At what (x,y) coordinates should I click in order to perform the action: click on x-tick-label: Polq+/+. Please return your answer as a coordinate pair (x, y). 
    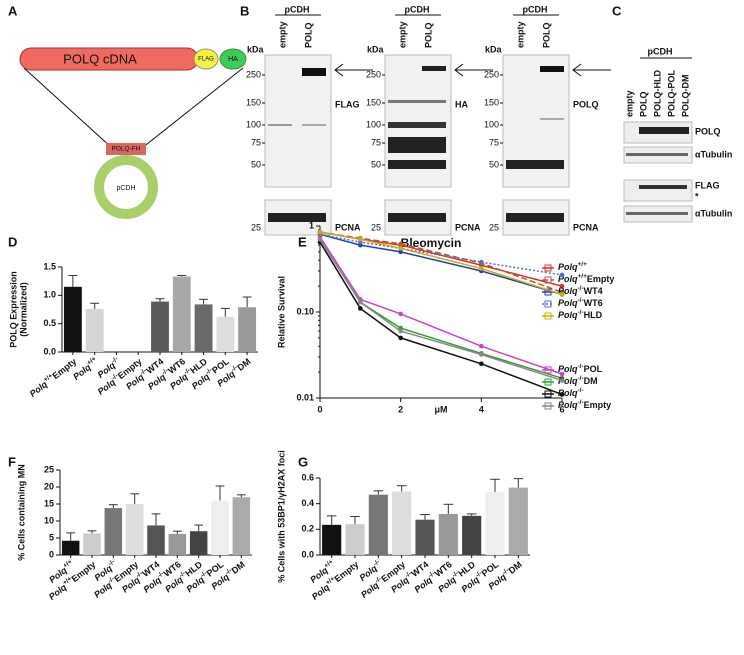
    Looking at the image, I should click on (86, 369).